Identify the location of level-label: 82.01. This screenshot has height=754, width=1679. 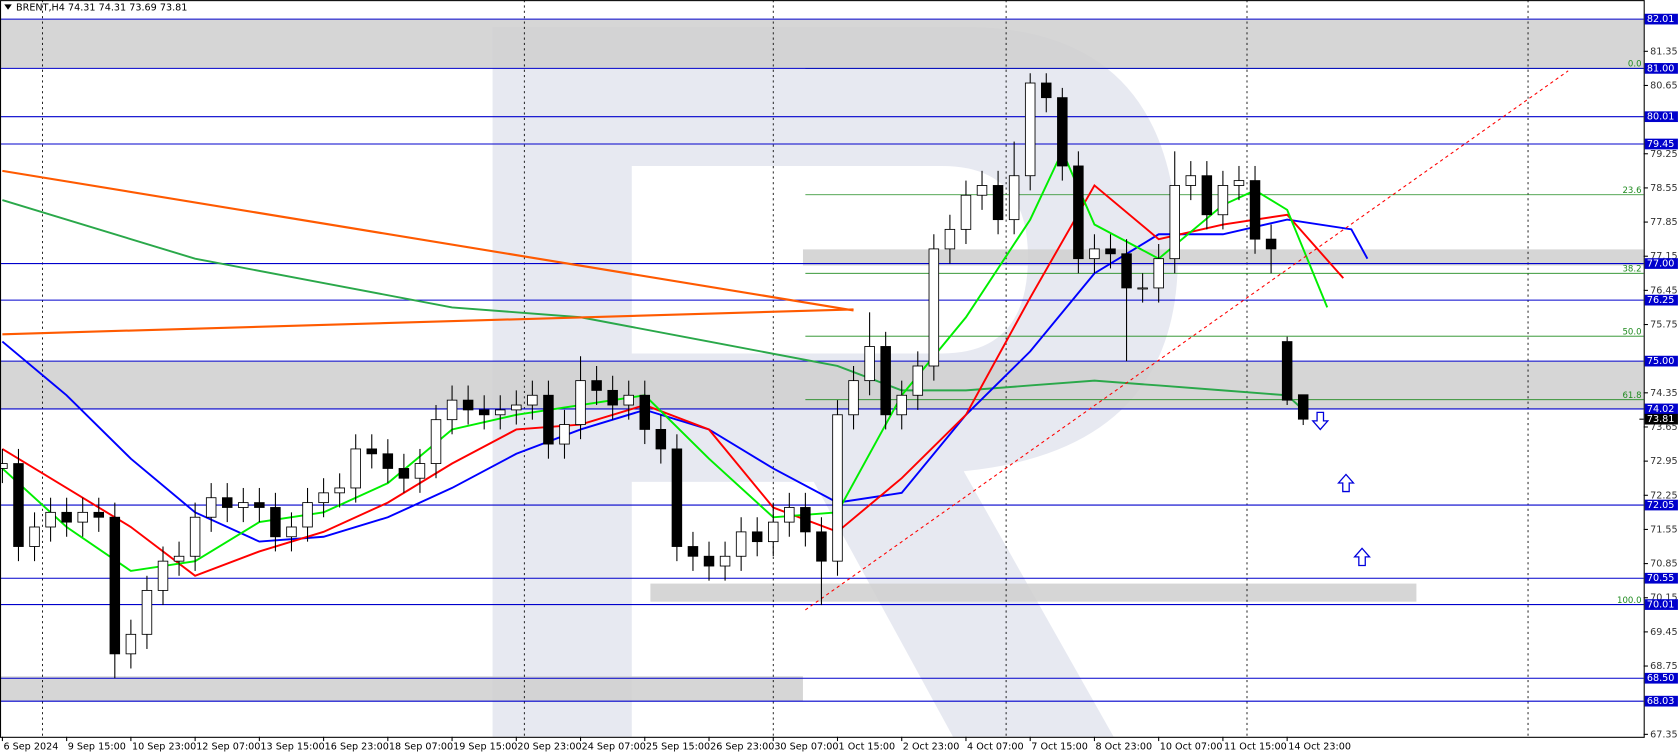
(1661, 19).